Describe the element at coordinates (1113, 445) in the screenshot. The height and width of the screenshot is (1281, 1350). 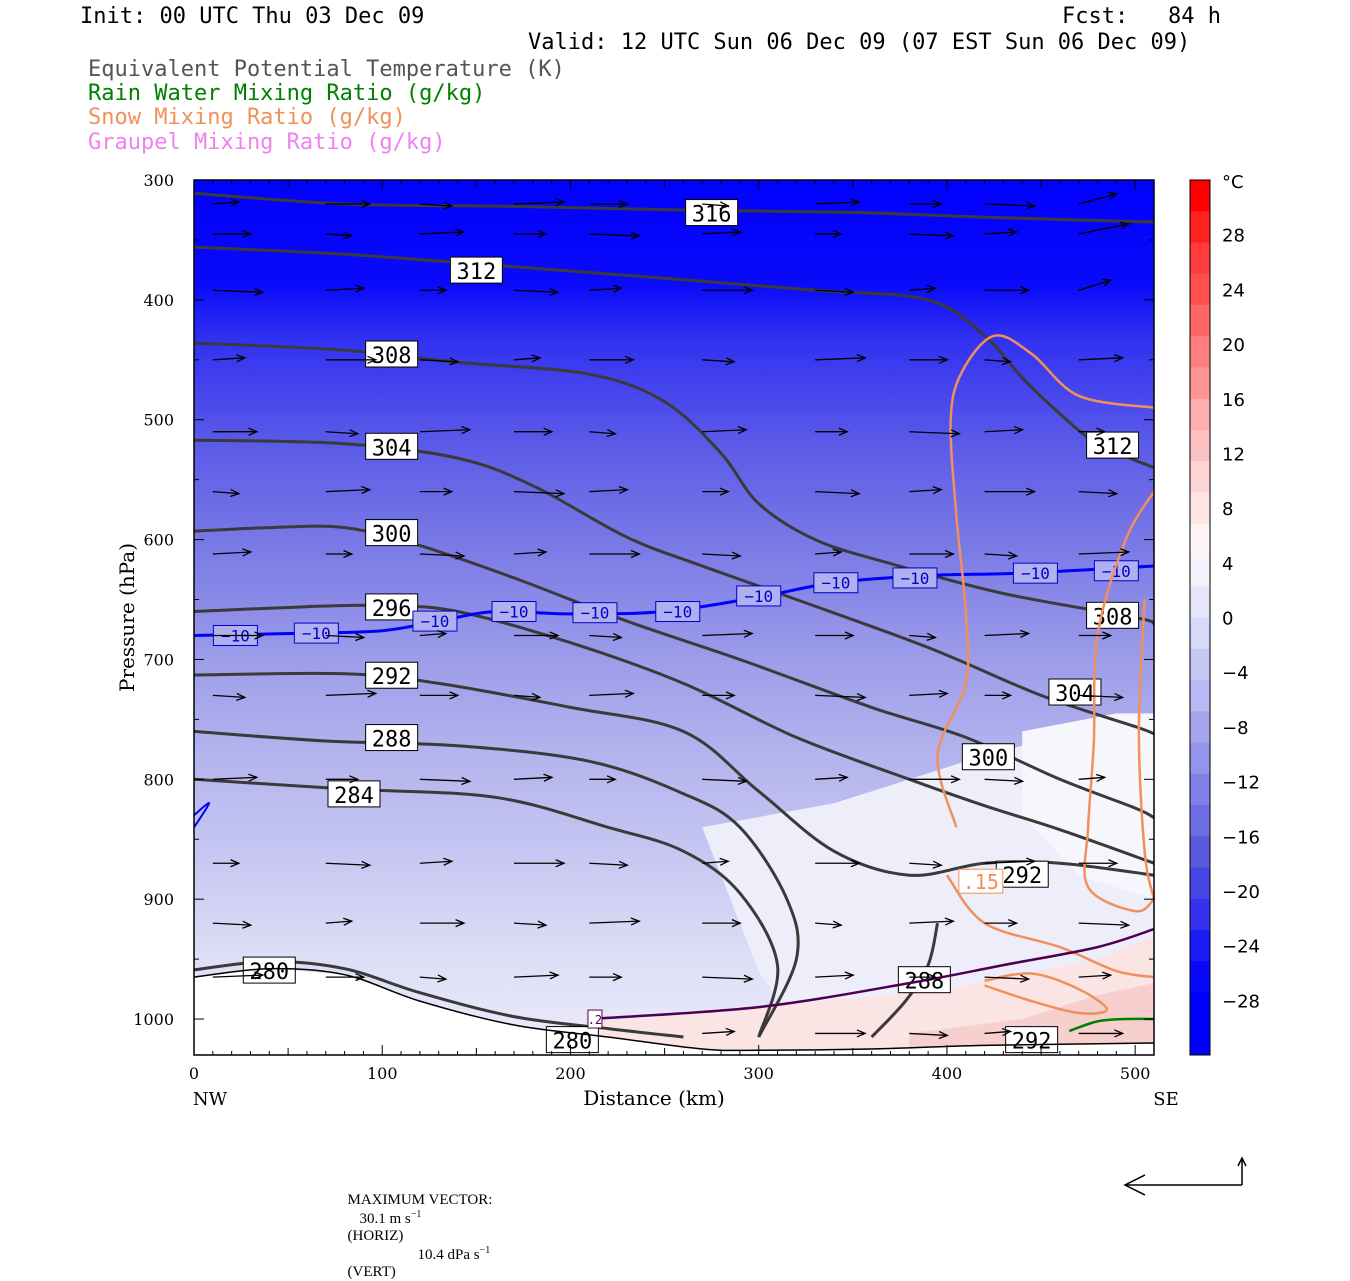
I see `theta-e-label: 312` at that location.